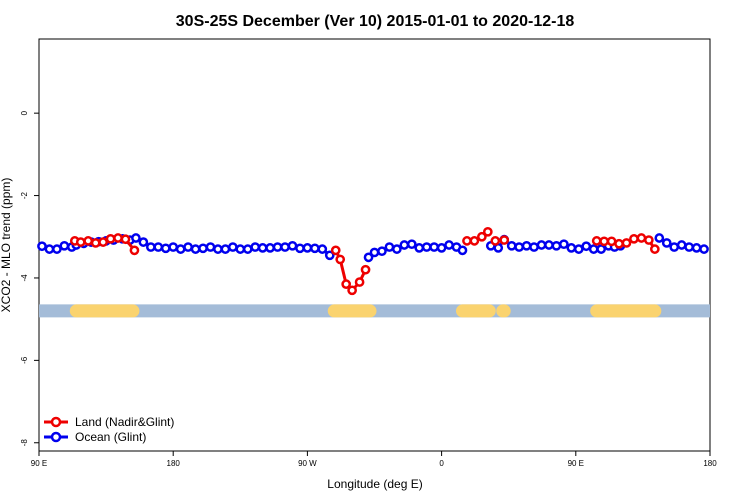  What do you see at coordinates (24, 278) in the screenshot?
I see `y-tick-label: -4` at bounding box center [24, 278].